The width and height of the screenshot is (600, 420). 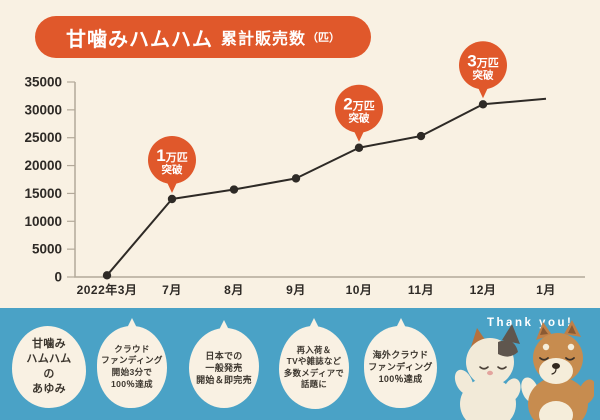 What do you see at coordinates (43, 221) in the screenshot?
I see `y-tick-label: 10000` at bounding box center [43, 221].